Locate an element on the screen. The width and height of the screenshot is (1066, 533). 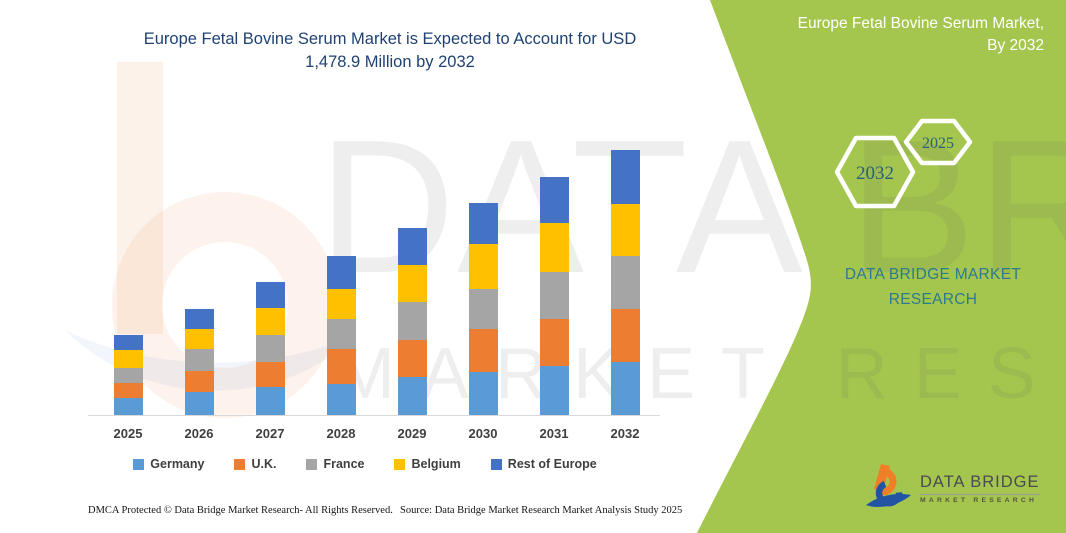
hexagon-2032-label: 2032 is located at coordinates (875, 173).